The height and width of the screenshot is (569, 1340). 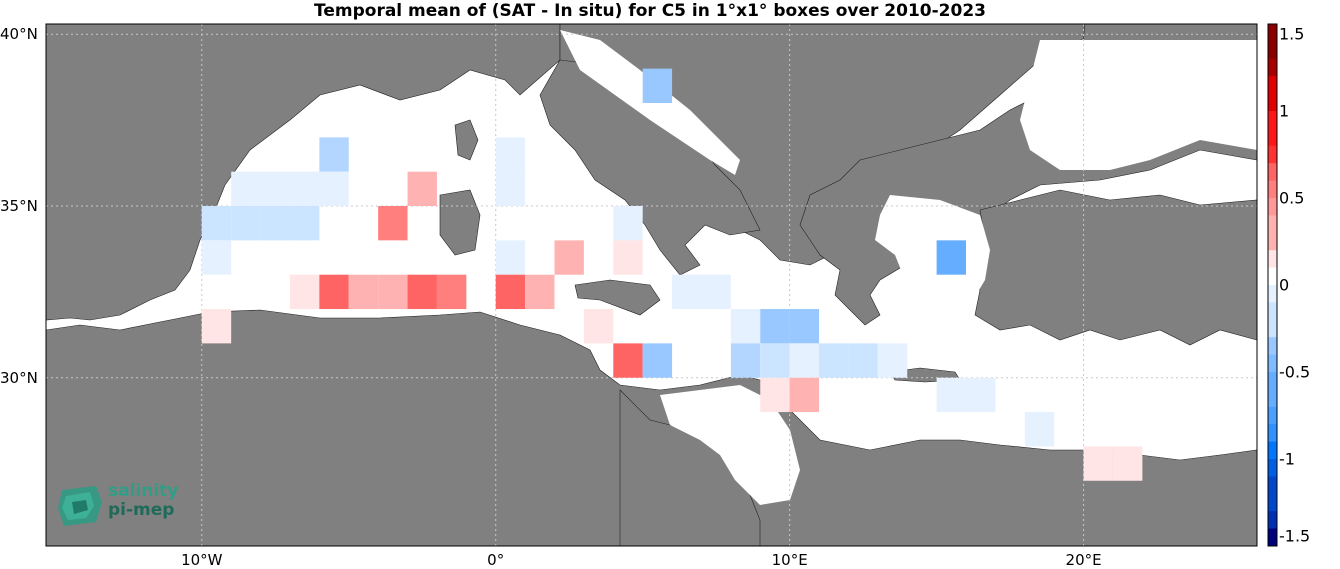 I want to click on lon-label-10w: 10°W, so click(x=202, y=560).